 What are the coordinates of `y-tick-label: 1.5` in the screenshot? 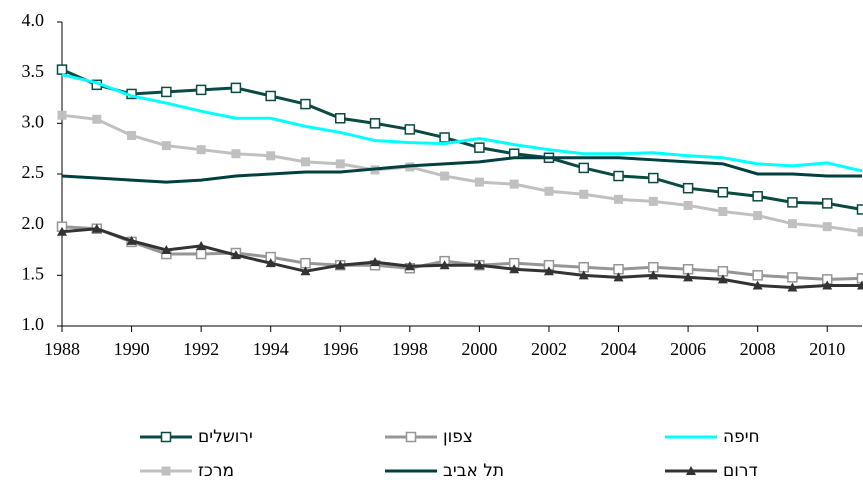 It's located at (33, 273).